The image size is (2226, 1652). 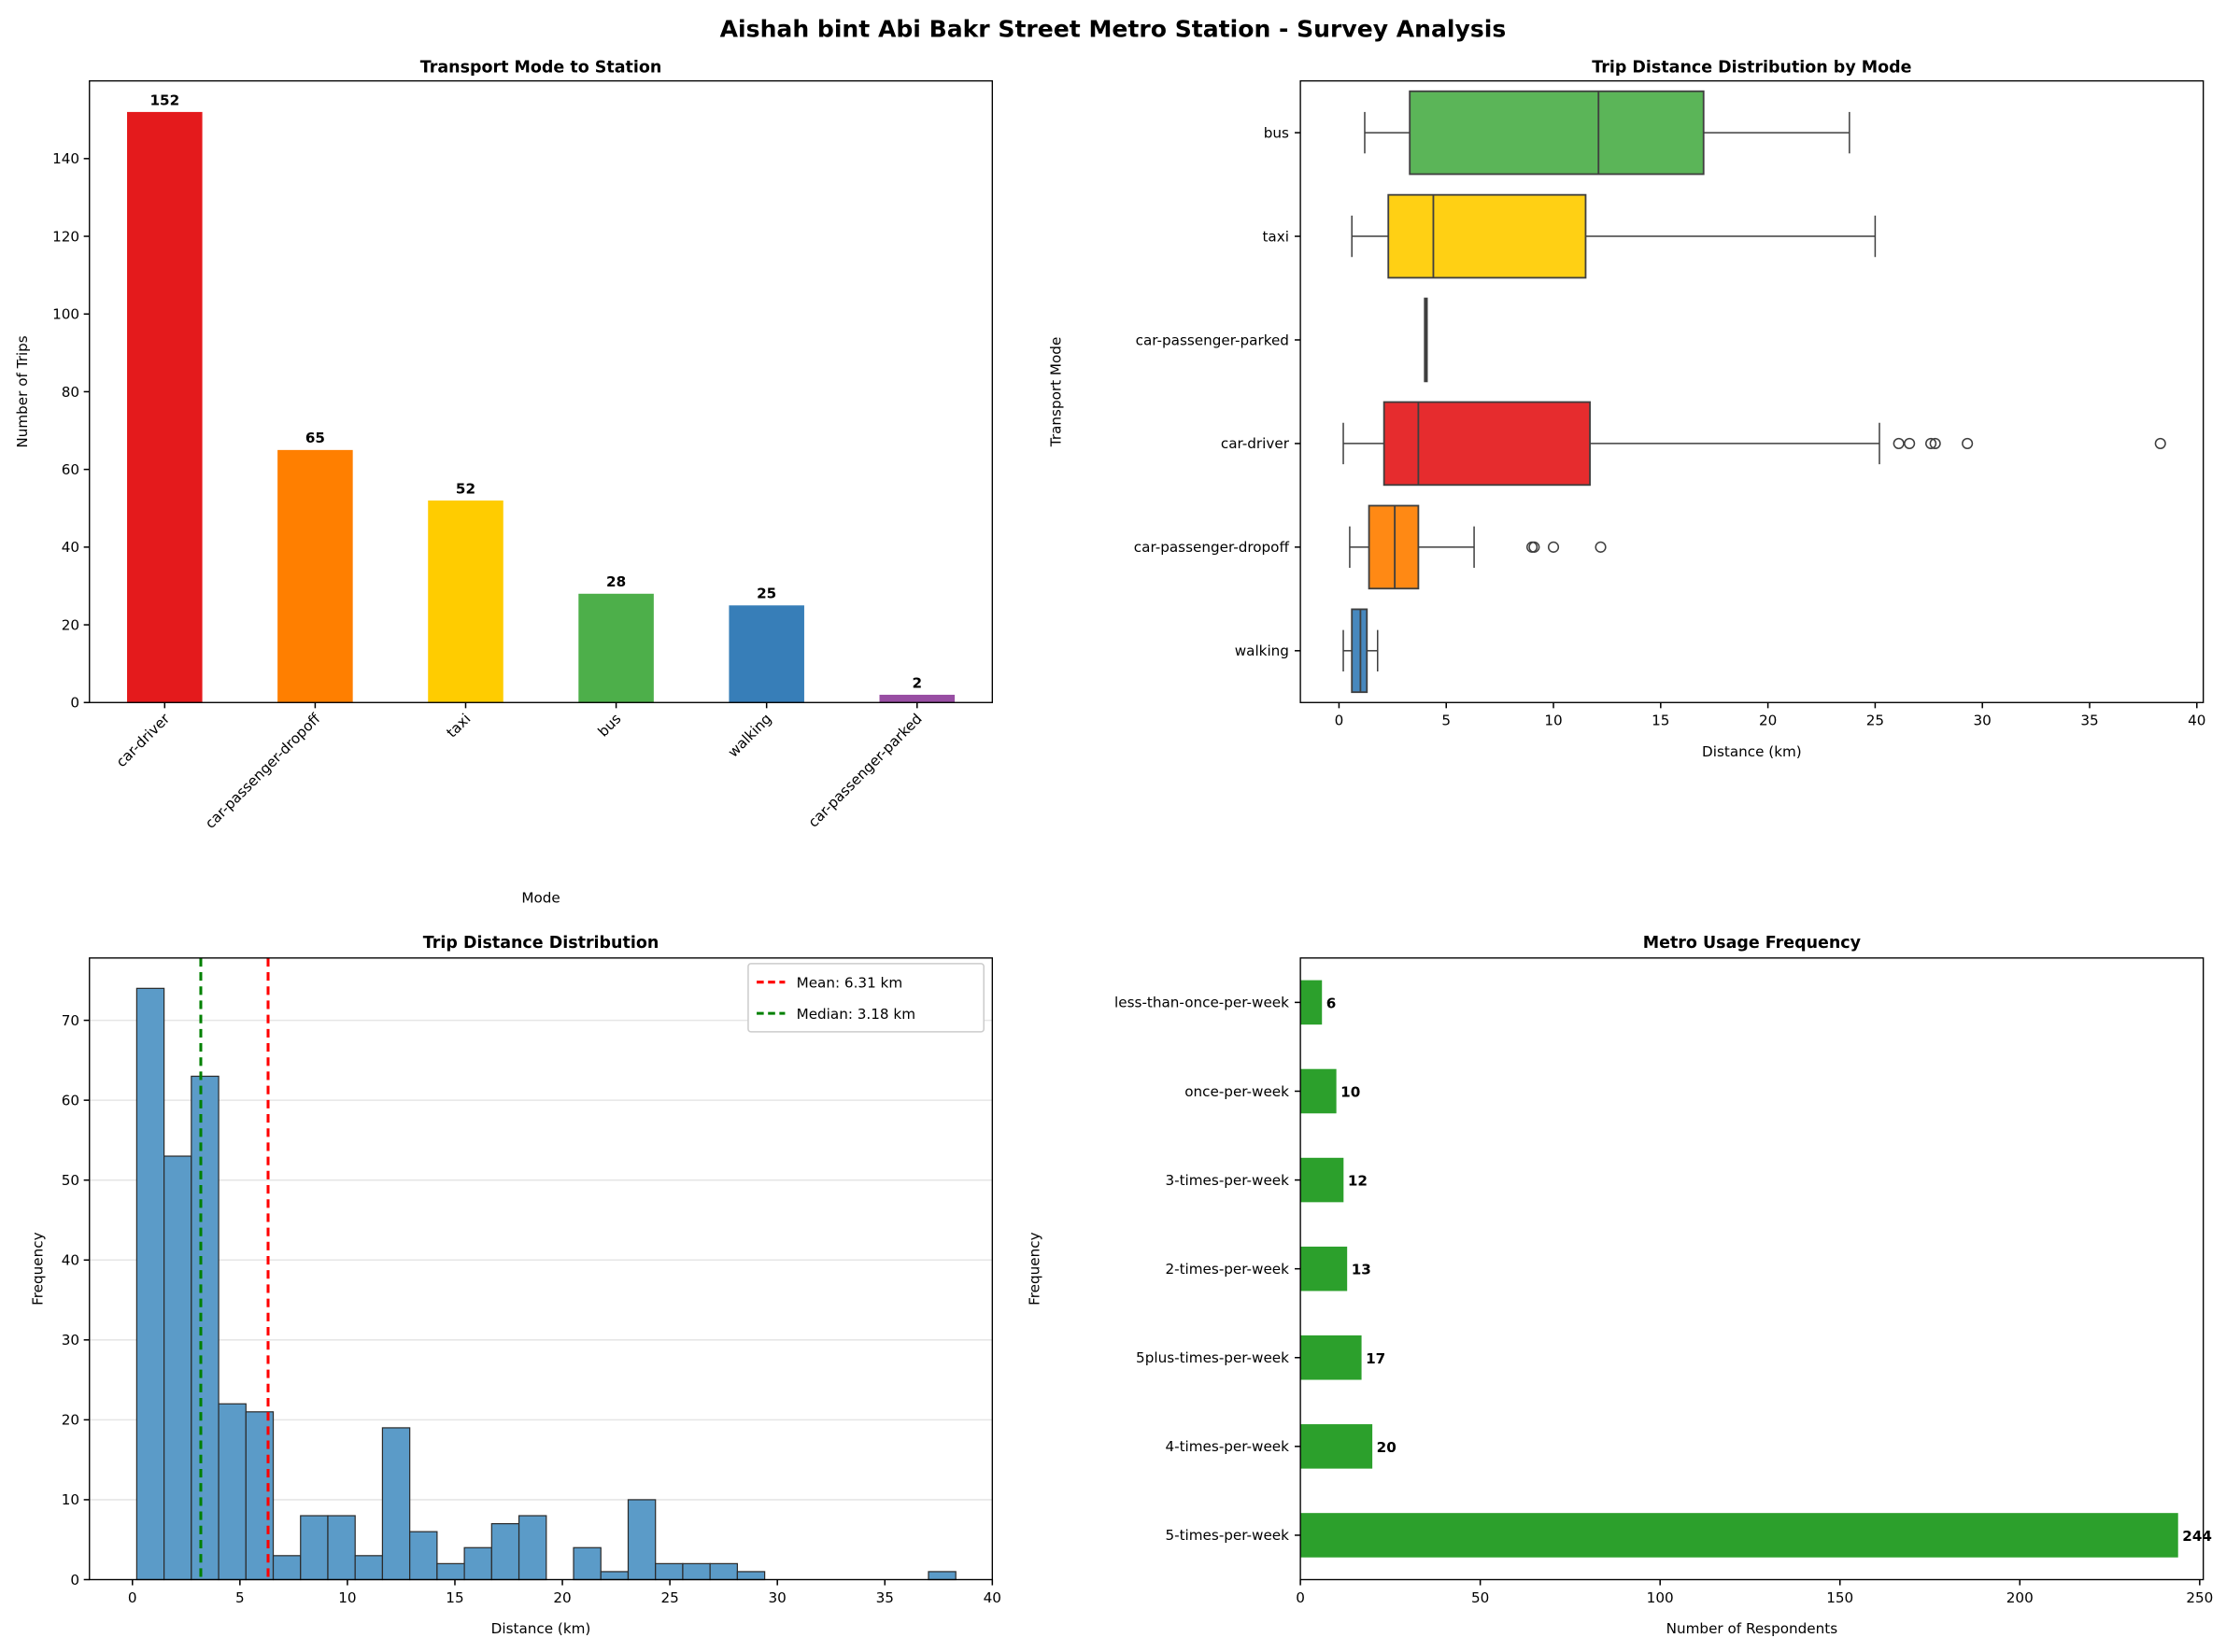 What do you see at coordinates (71, 1020) in the screenshot?
I see `y-tick-label: 70` at bounding box center [71, 1020].